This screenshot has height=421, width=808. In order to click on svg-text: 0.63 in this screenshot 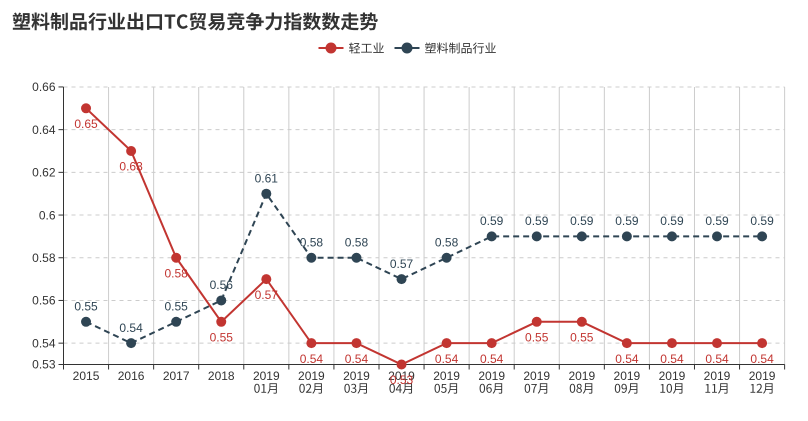, I will do `click(131, 167)`.